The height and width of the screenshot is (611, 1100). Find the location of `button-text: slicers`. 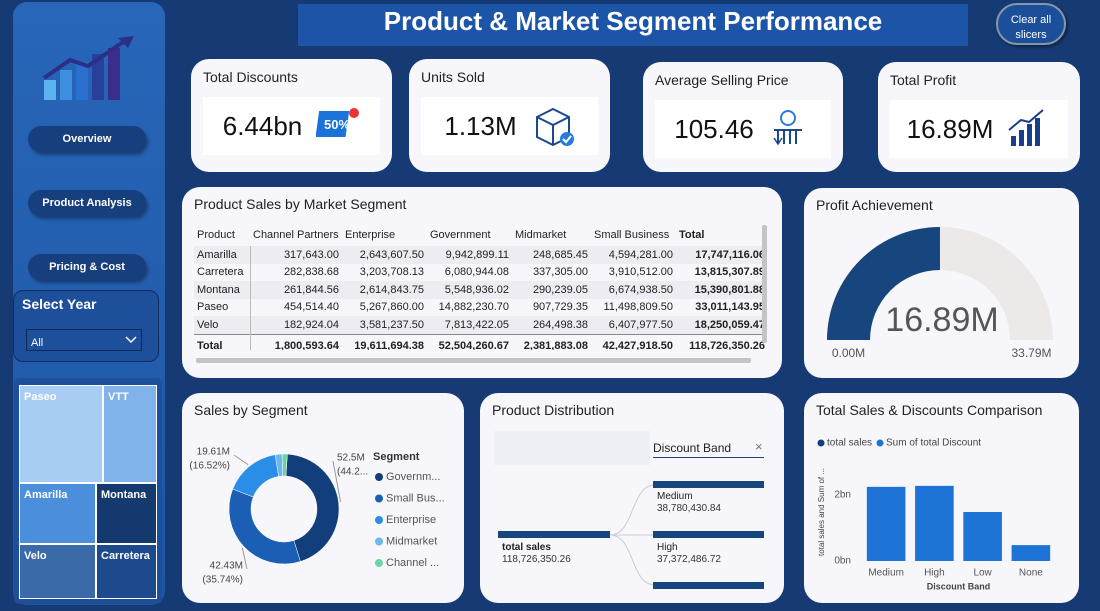

button-text: slicers is located at coordinates (1031, 35).